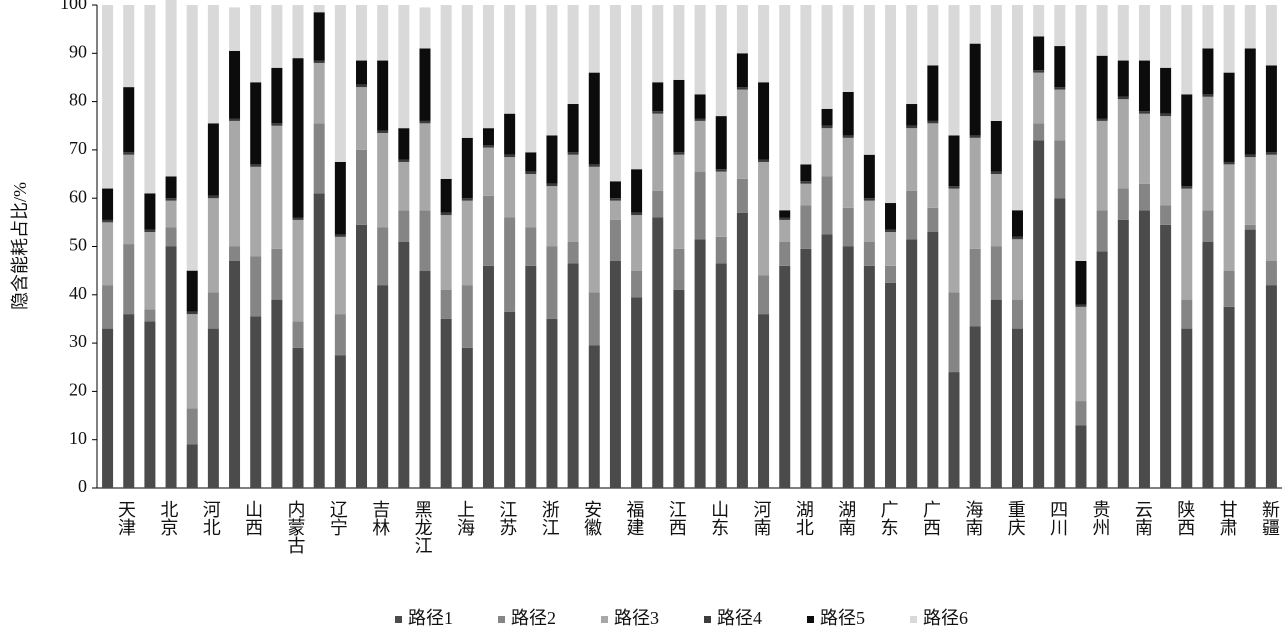 The height and width of the screenshot is (637, 1285). Describe the element at coordinates (1270, 518) in the screenshot. I see `x-tick-label: 新疆` at that location.